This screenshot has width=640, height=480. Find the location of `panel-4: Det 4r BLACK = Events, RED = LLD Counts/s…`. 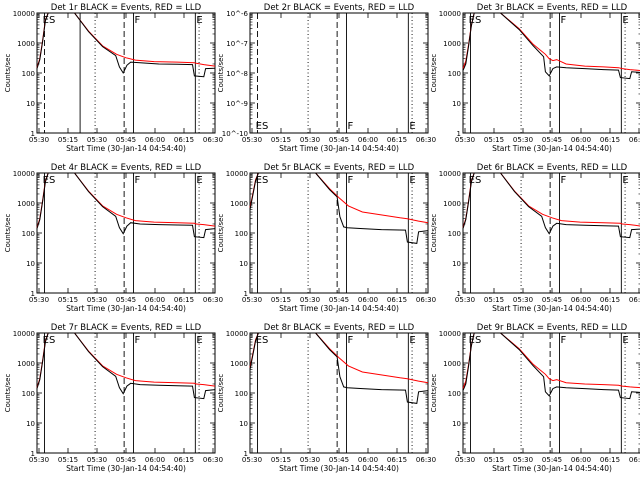

panel-4: Det 4r BLACK = Events, RED = LLD Counts/s… is located at coordinates (113, 238).